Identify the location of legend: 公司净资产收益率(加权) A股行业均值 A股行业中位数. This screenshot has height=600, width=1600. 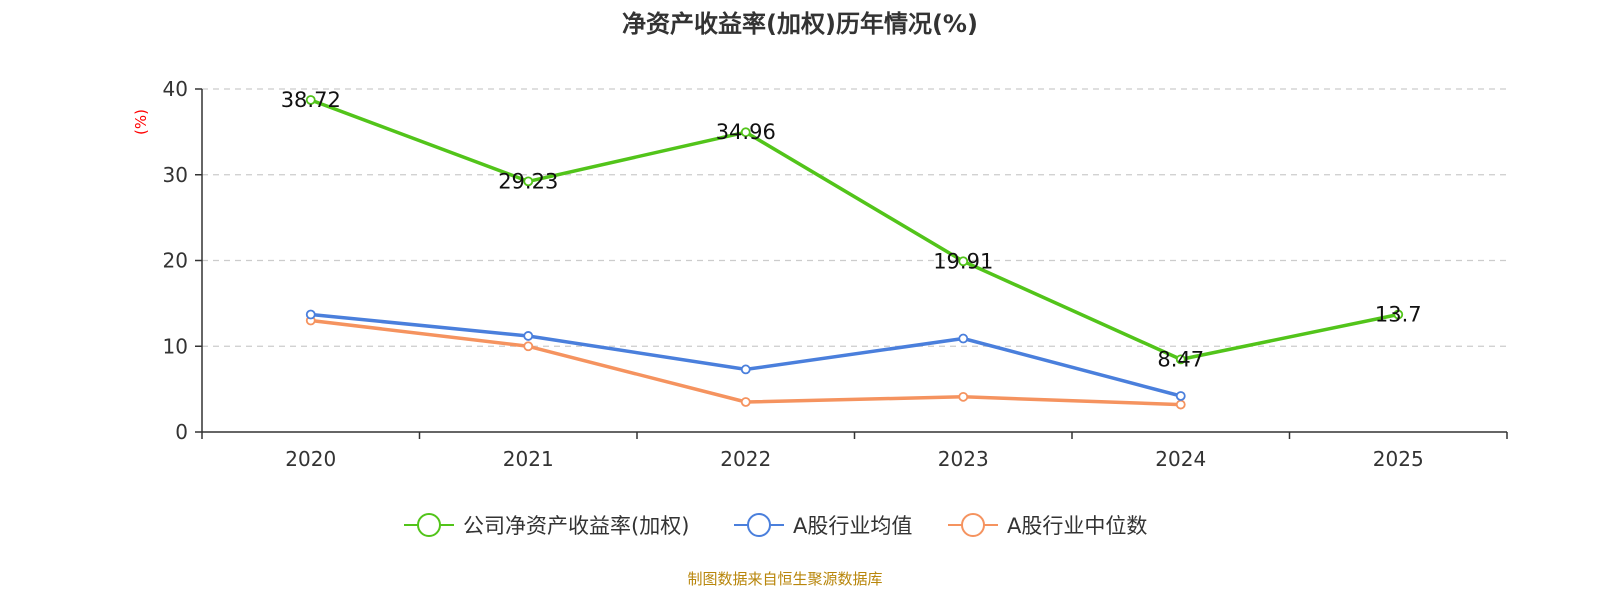
(775, 525).